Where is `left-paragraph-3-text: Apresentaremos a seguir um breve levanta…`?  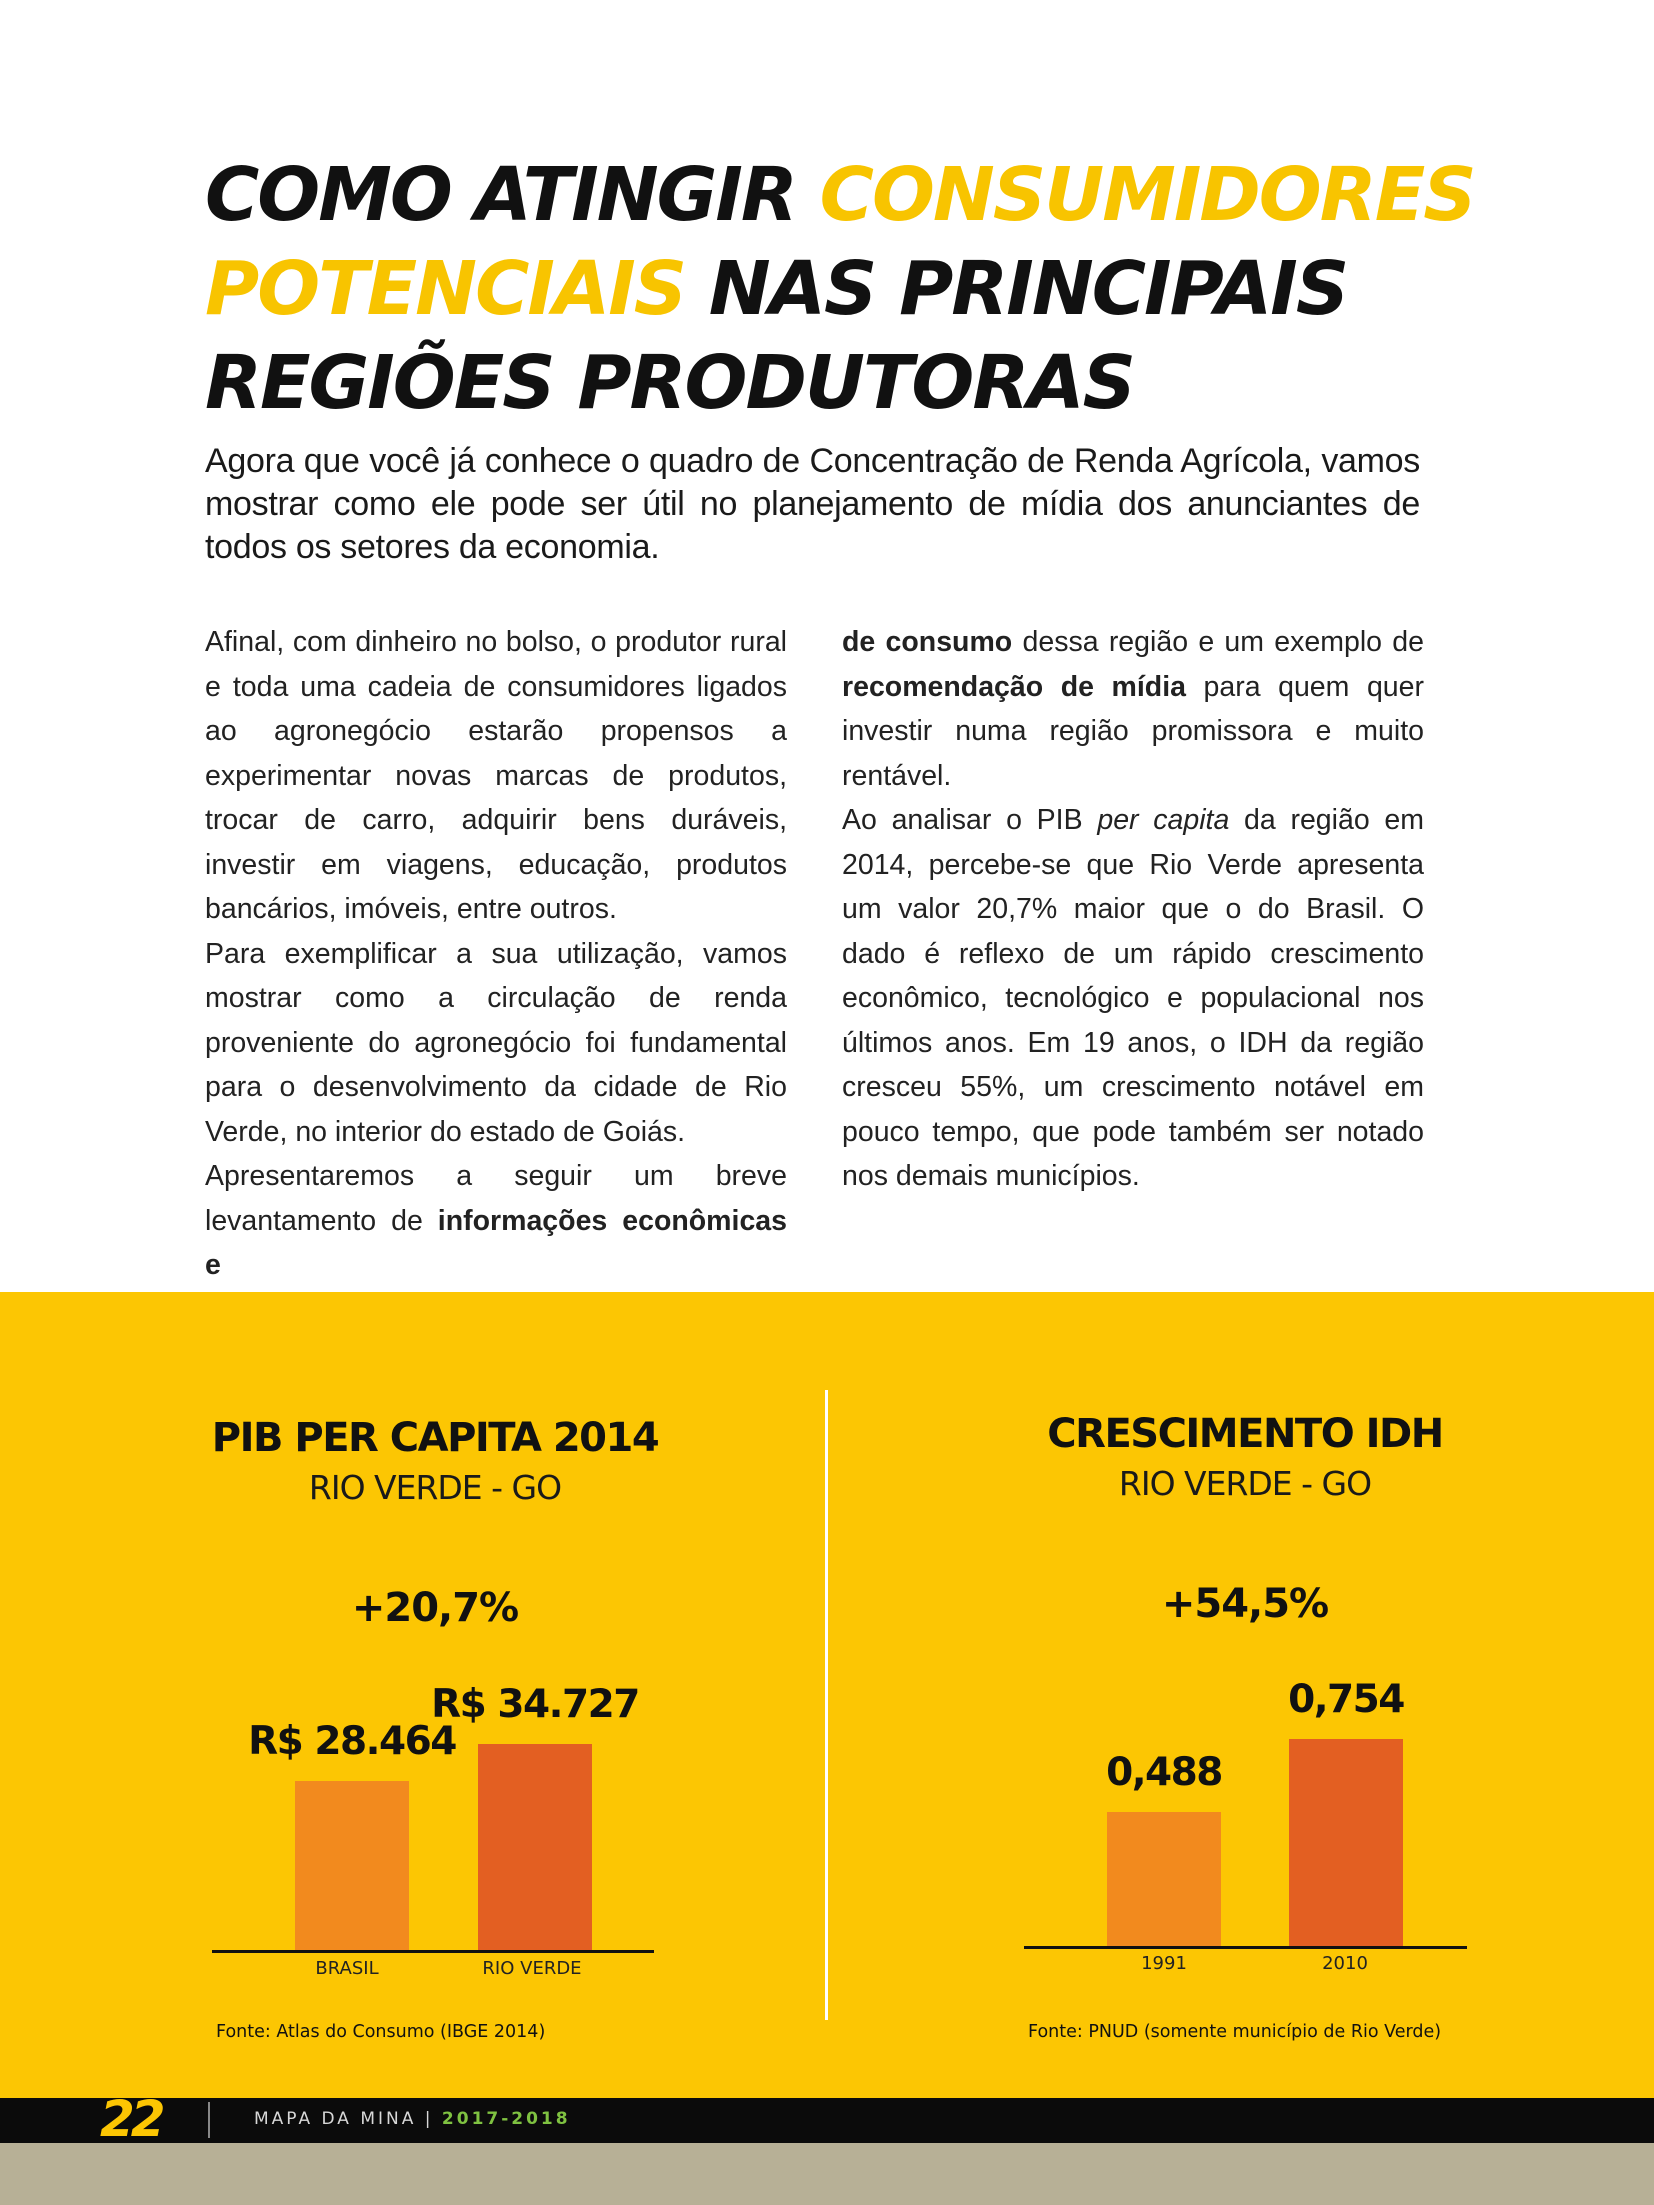
left-paragraph-3-text: Apresentaremos a seguir um breve levanta… is located at coordinates (496, 1198).